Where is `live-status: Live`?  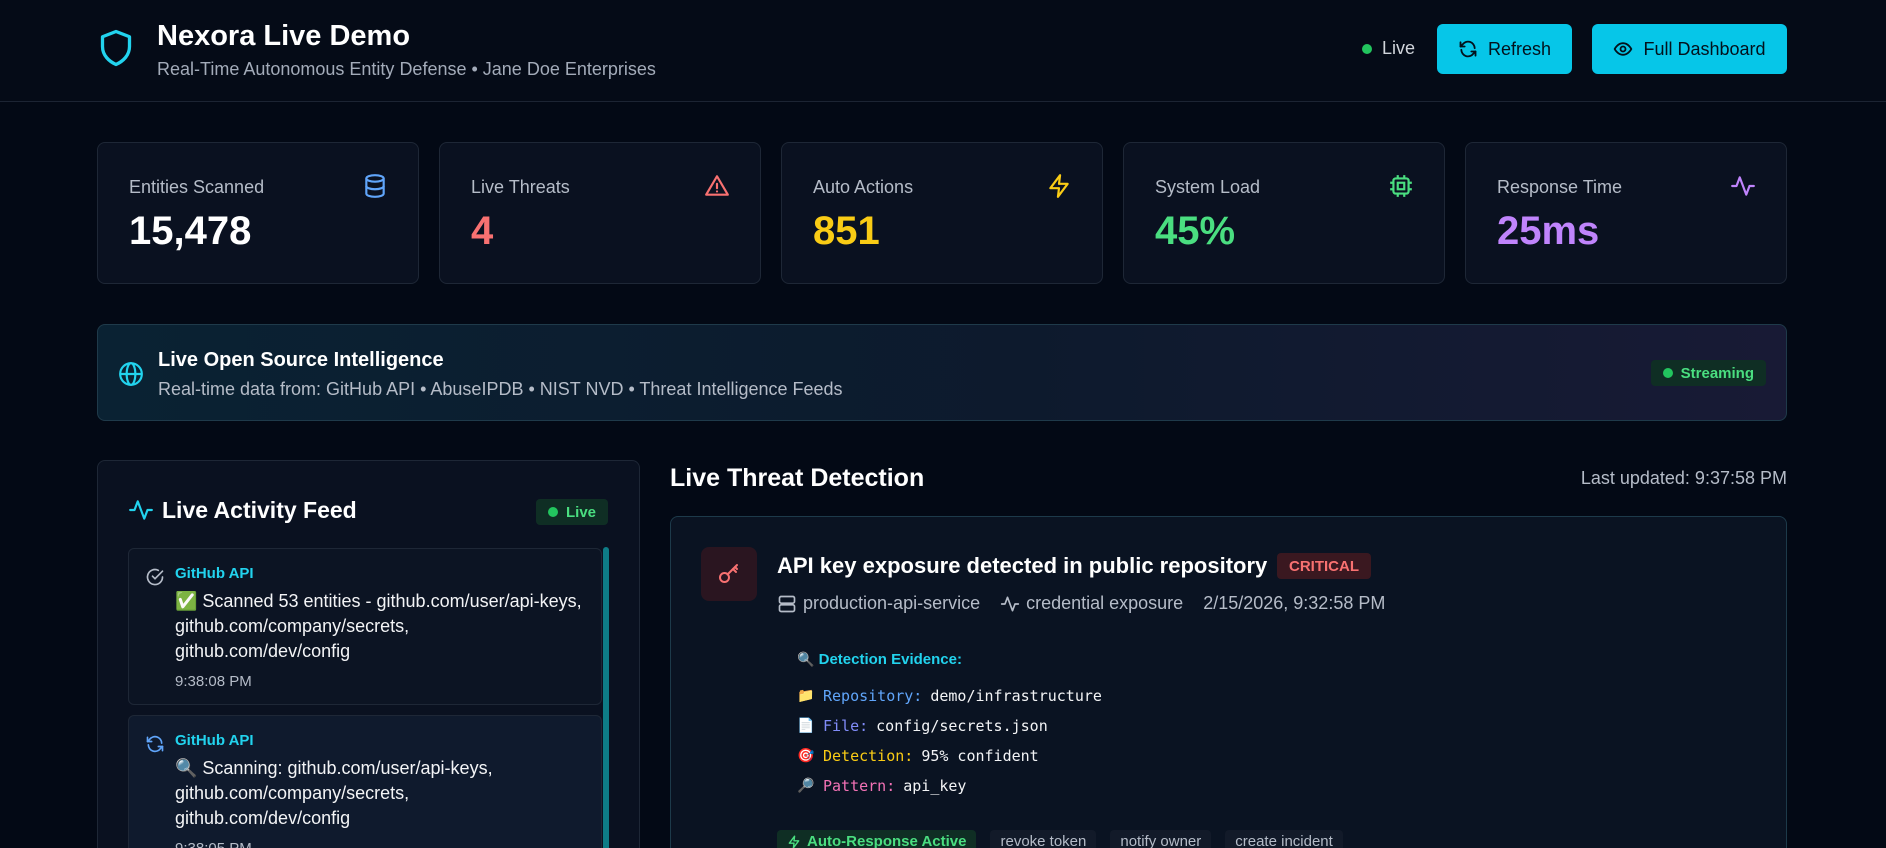 live-status: Live is located at coordinates (1388, 48).